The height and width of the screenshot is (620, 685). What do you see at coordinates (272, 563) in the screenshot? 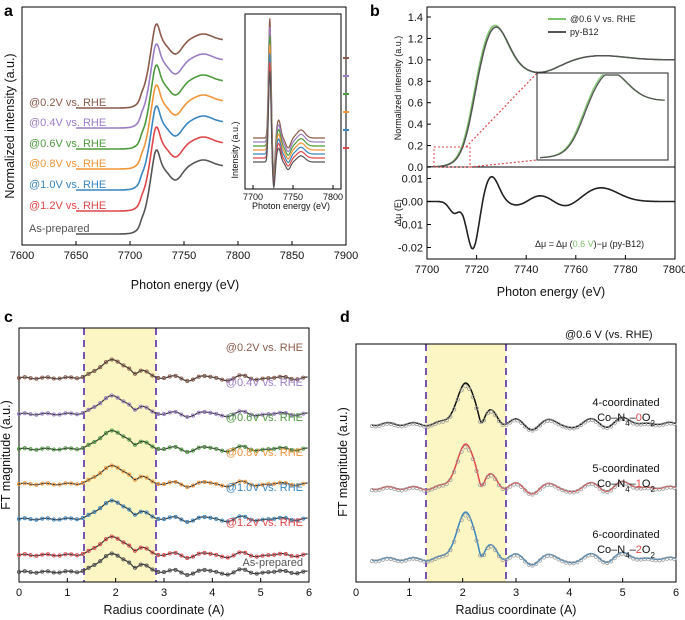
I see `panel-c-series-label: As-prepared` at bounding box center [272, 563].